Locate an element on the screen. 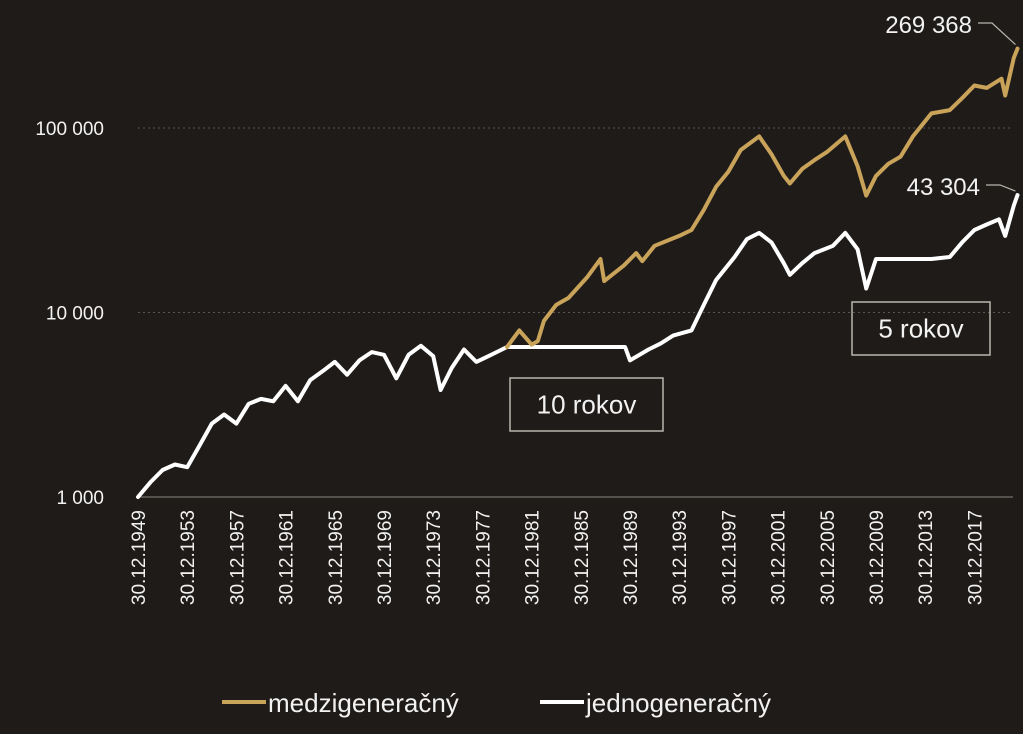  x-tick-label: 30.12.1981 is located at coordinates (533, 557).